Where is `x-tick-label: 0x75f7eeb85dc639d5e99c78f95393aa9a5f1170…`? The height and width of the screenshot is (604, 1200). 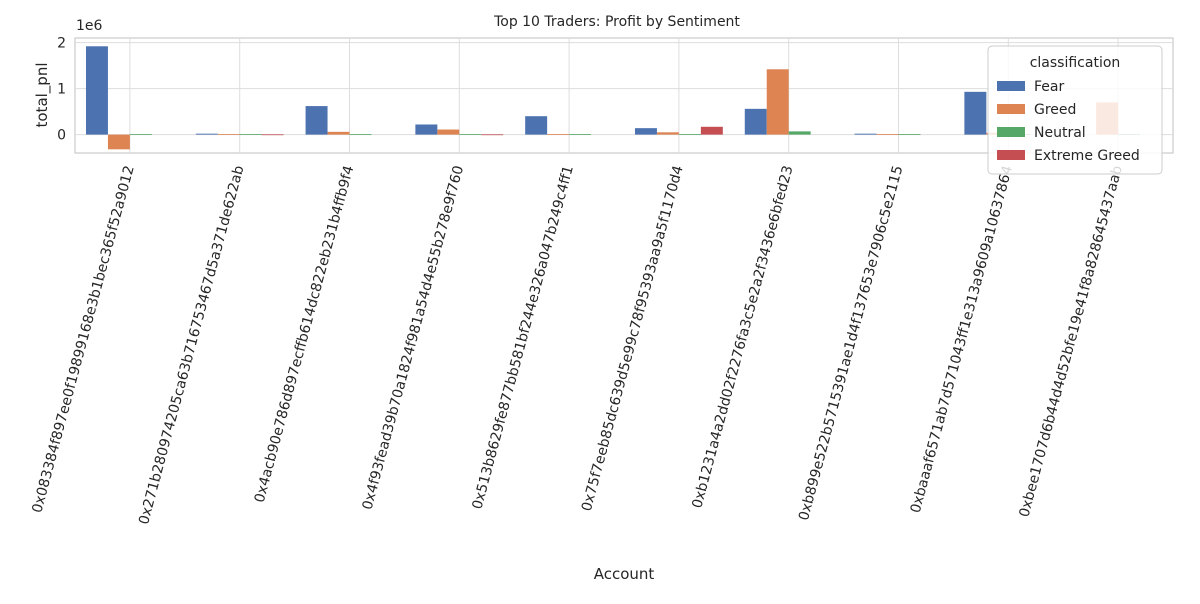 x-tick-label: 0x75f7eeb85dc639d5e99c78f95393aa9a5f1170… is located at coordinates (633, 338).